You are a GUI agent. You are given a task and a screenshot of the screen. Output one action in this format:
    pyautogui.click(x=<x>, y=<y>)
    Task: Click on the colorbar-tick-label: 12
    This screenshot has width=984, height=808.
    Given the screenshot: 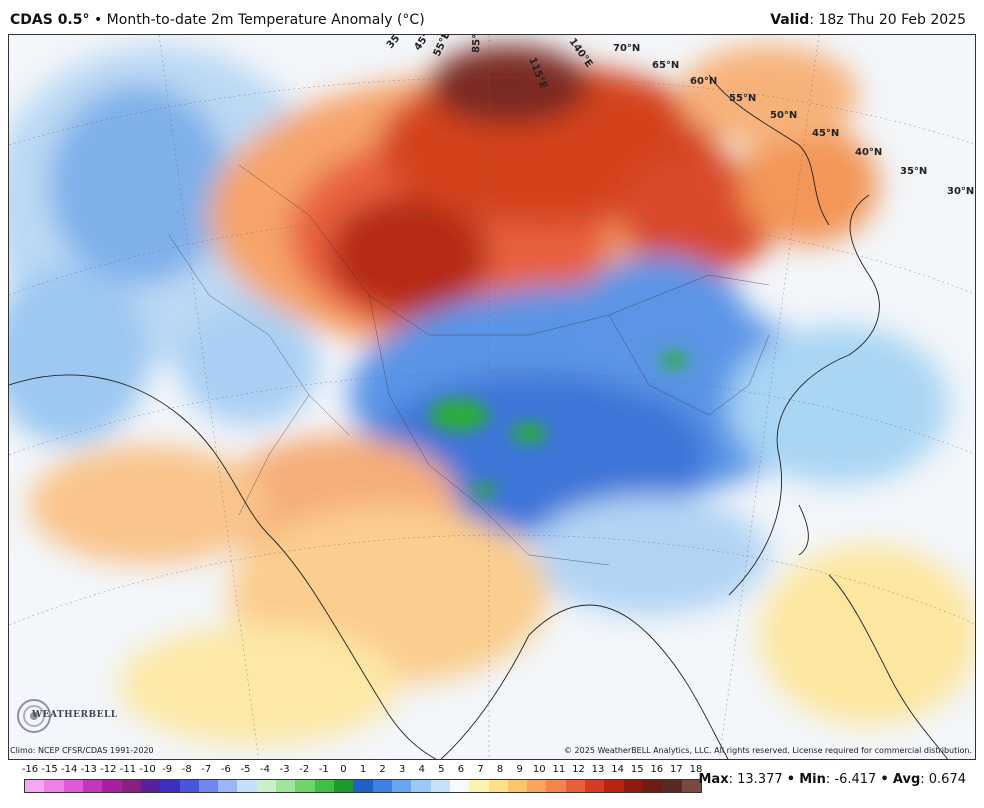 What is the action you would take?
    pyautogui.click(x=578, y=769)
    